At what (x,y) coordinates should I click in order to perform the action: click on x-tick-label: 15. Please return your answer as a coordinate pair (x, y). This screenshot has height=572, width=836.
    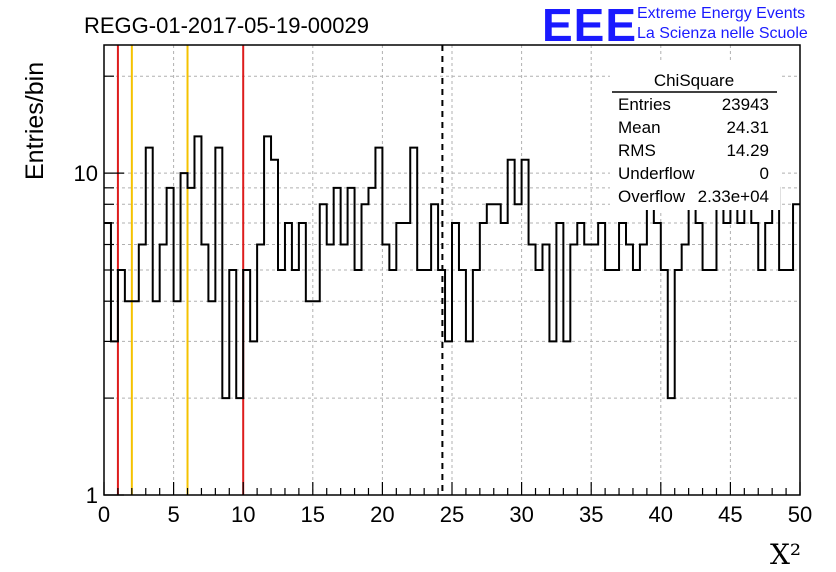
    Looking at the image, I should click on (313, 514).